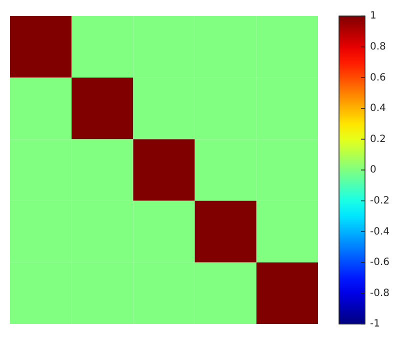  Describe the element at coordinates (378, 47) in the screenshot. I see `color-bar-label: 0.8` at that location.